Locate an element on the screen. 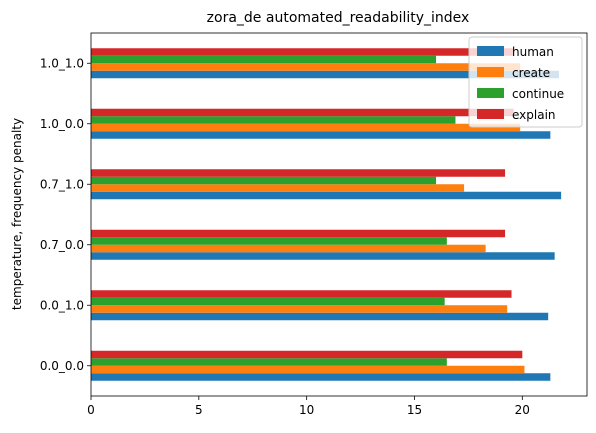 The width and height of the screenshot is (596, 433). legend-swatch-human is located at coordinates (490, 51).